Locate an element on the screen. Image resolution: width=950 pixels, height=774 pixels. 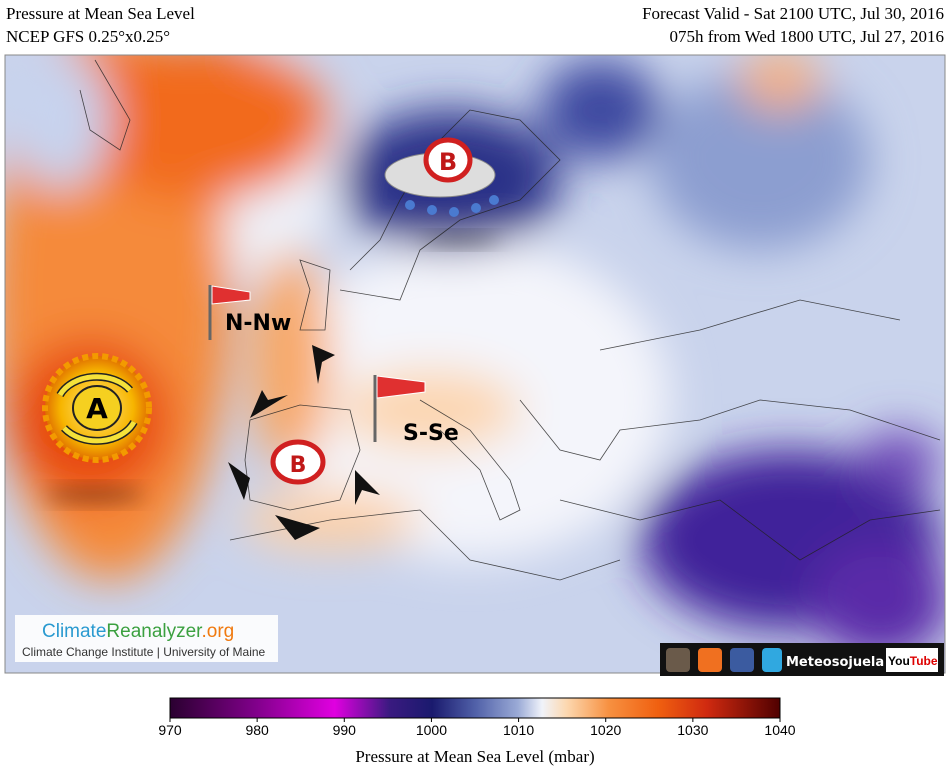
colorbar-tick-label: 1000 is located at coordinates (431, 730).